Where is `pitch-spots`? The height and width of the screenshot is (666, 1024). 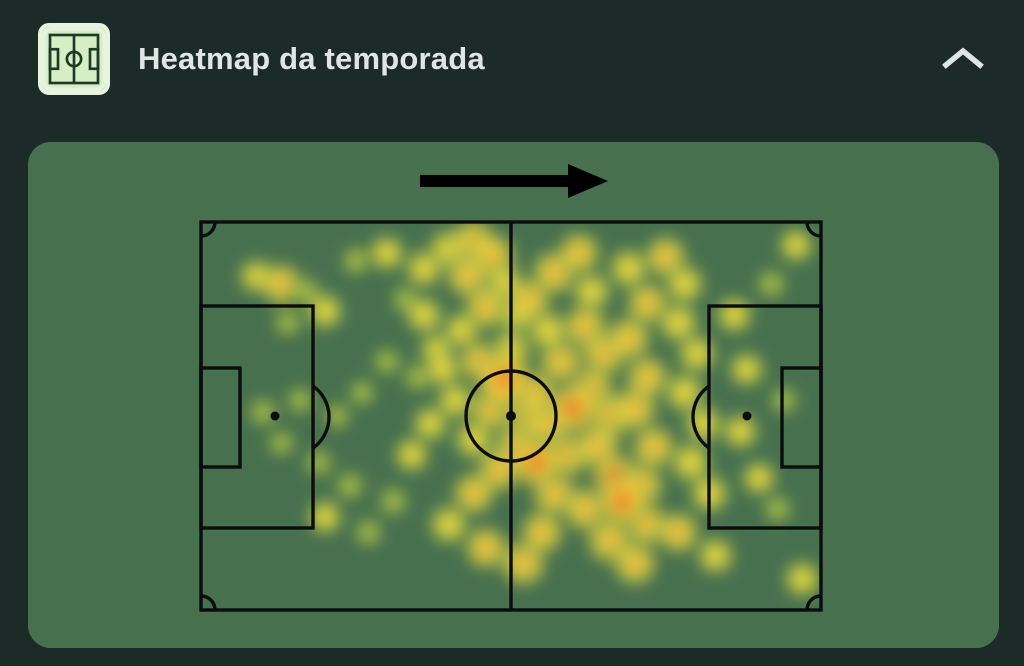 pitch-spots is located at coordinates (511, 416).